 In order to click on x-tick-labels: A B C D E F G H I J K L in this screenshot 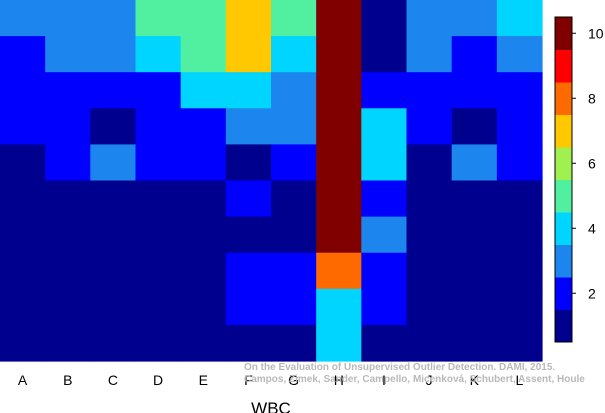, I will do `click(271, 380)`.